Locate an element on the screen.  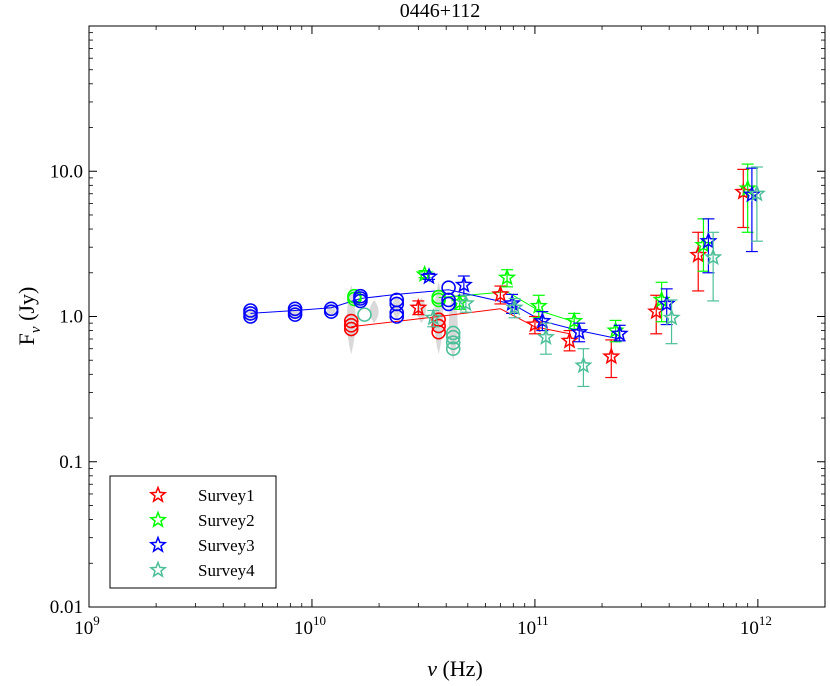
series-line-survey3 is located at coordinates (435, 314).